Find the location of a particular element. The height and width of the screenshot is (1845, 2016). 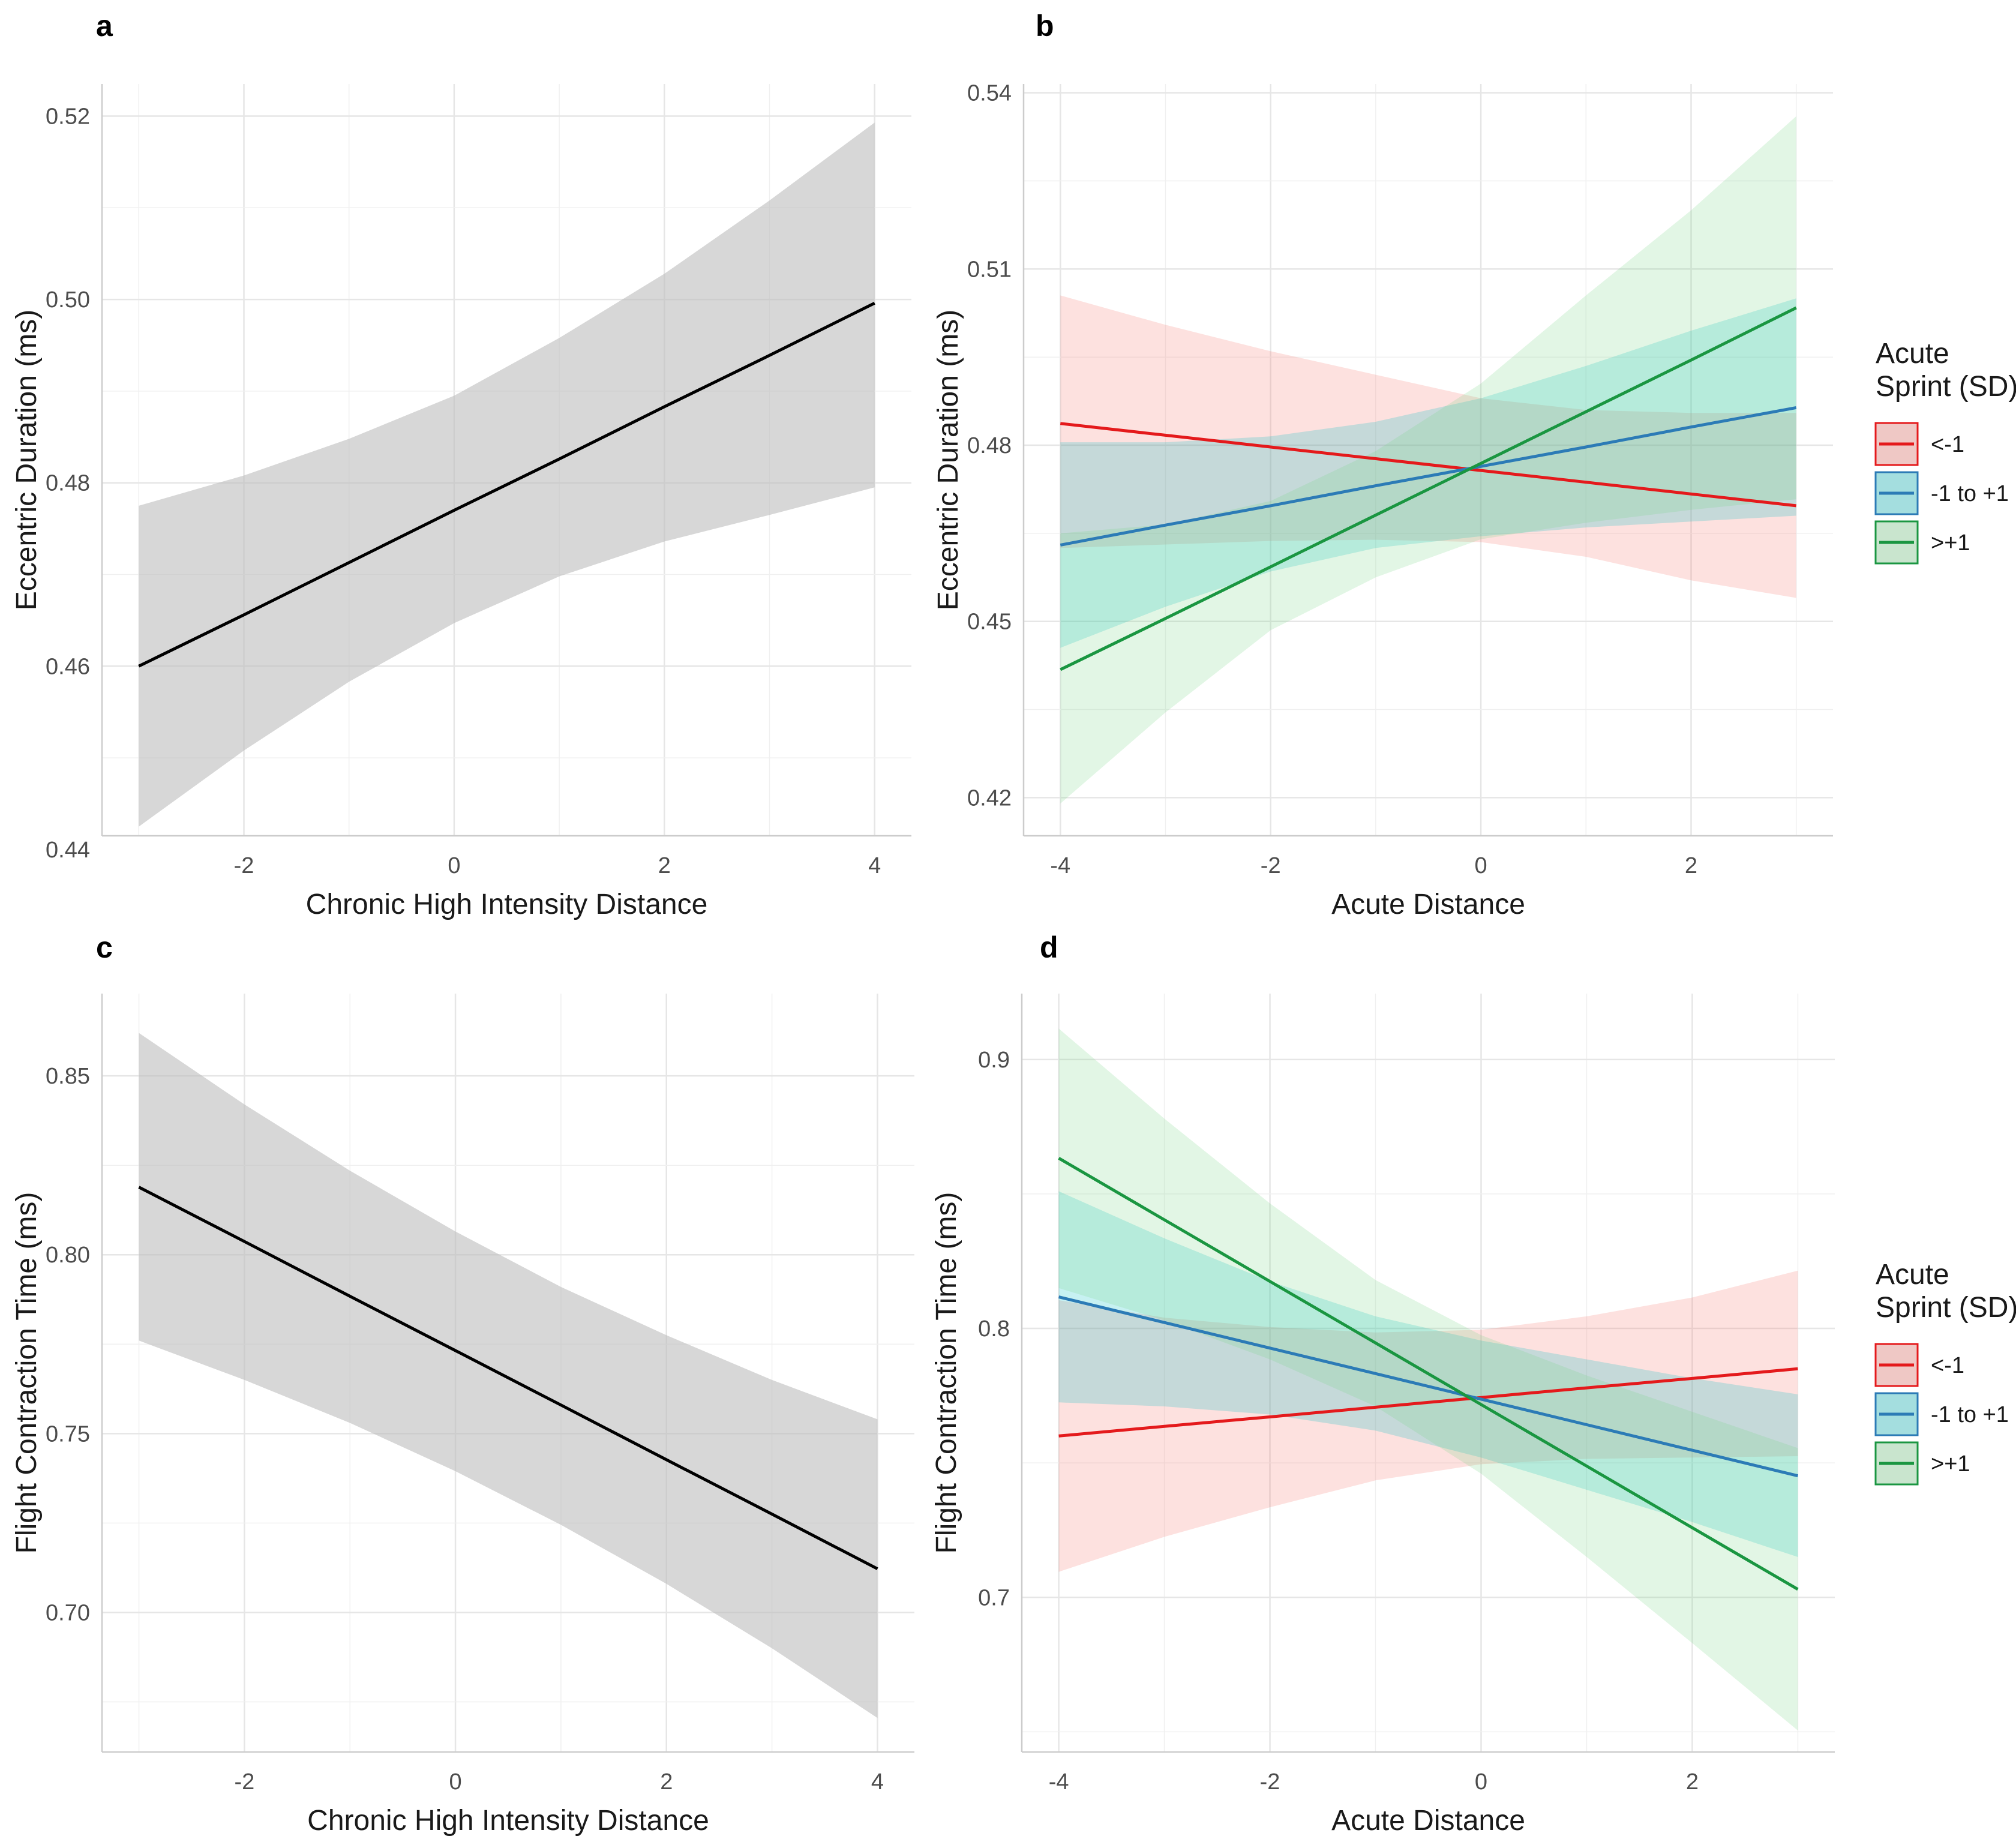

y-tick-label: 0.7 is located at coordinates (994, 1597).